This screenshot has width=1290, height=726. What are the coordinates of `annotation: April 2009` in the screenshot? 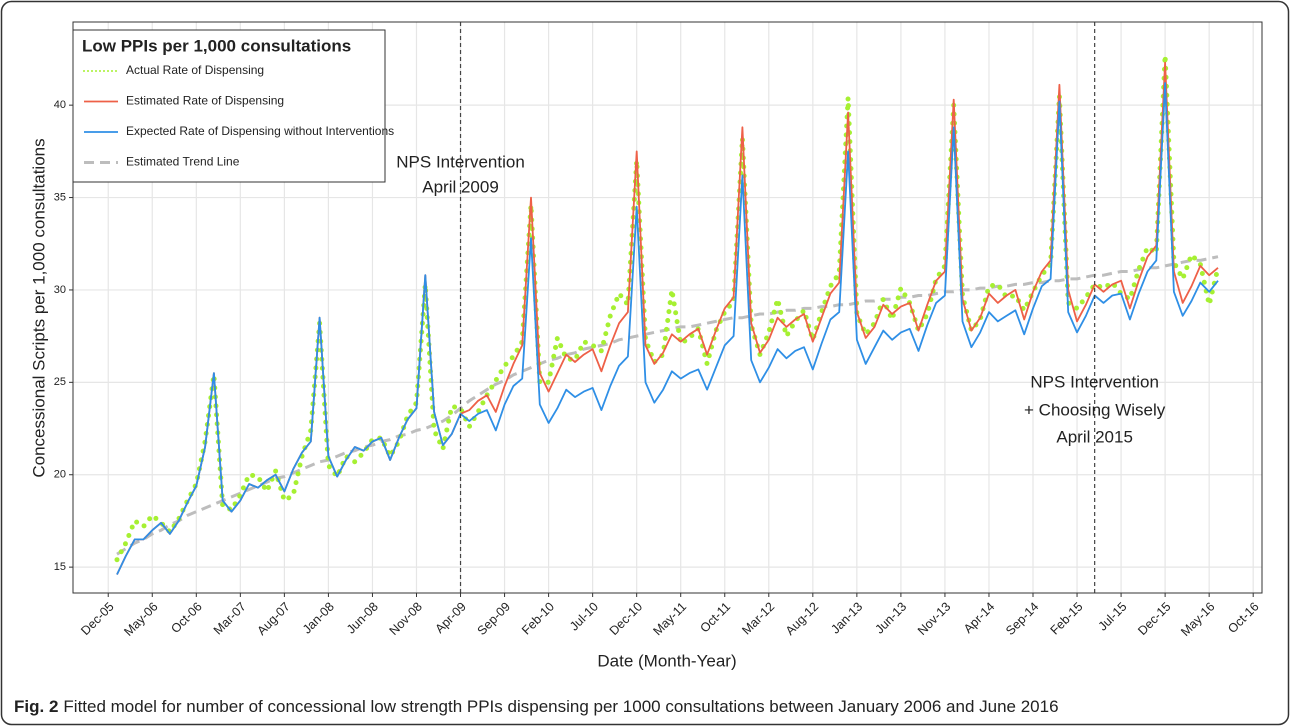 It's located at (460, 186).